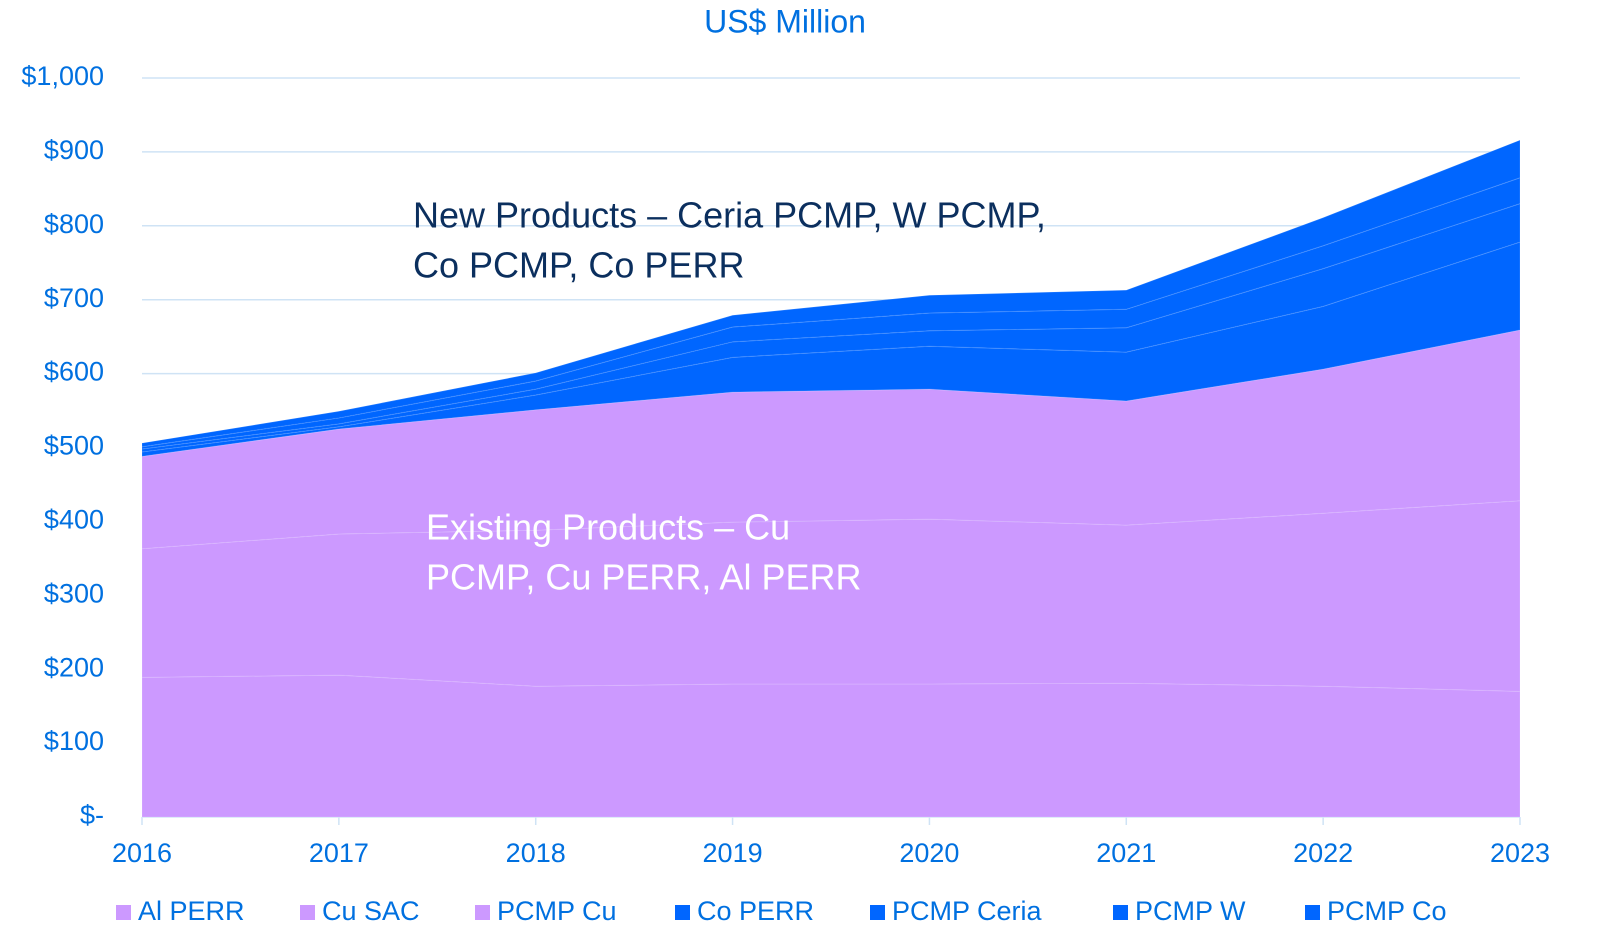 This screenshot has height=948, width=1601. I want to click on annotation: Co PCMP, Co PERR, so click(578, 265).